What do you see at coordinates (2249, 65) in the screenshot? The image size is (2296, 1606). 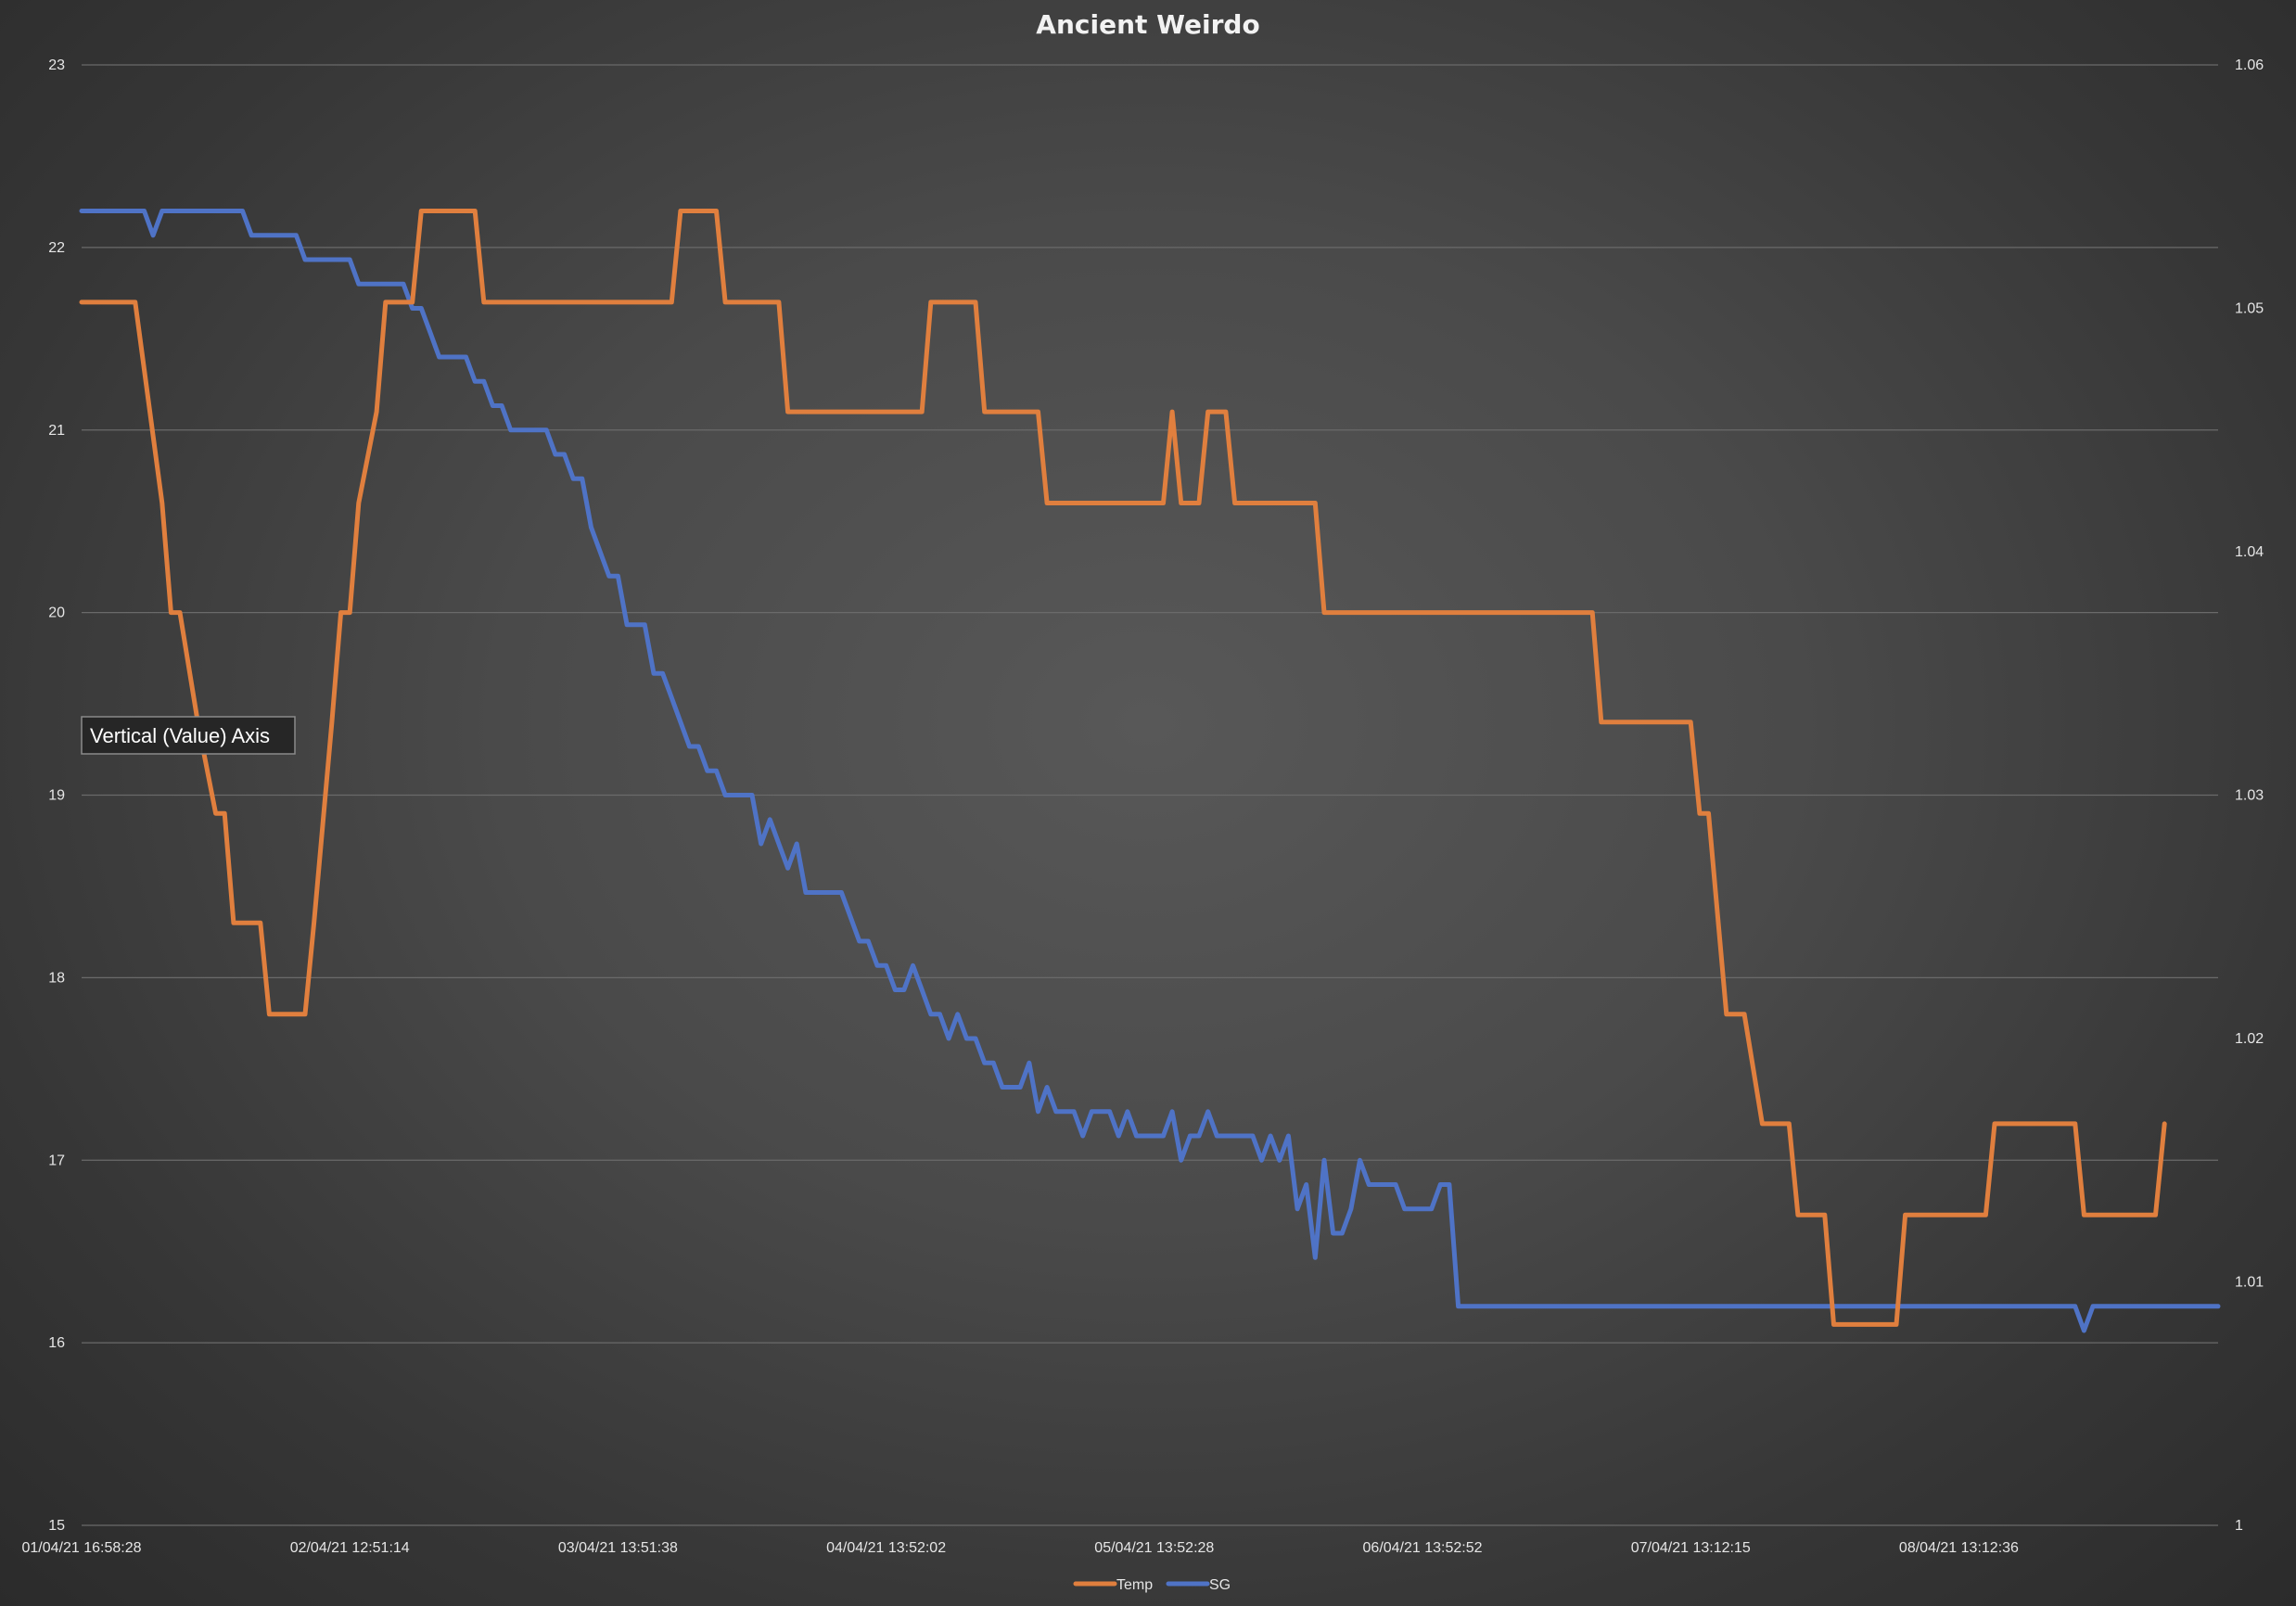 I see `right-tick-label: 1.06` at bounding box center [2249, 65].